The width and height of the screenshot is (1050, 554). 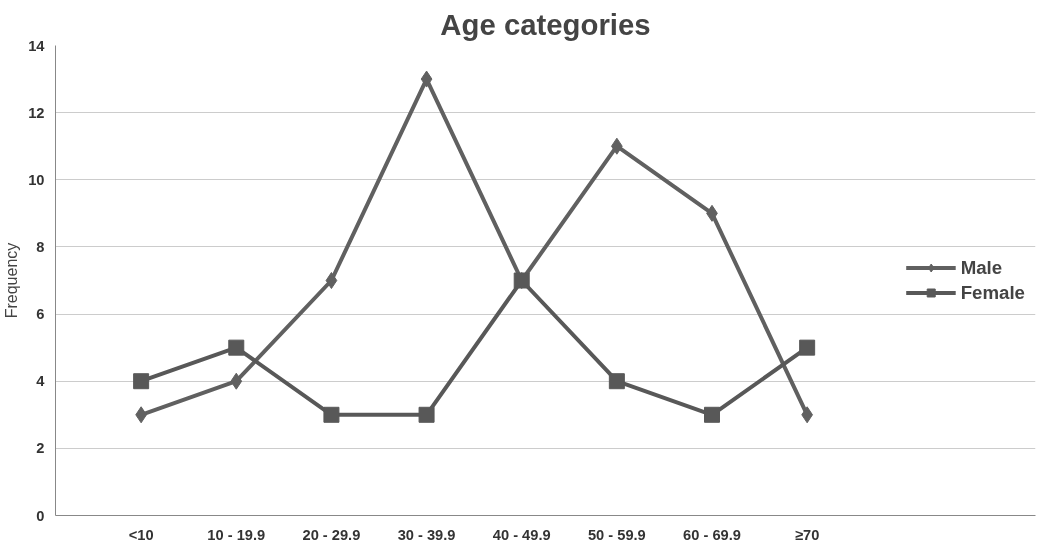 I want to click on legend-label: Male, so click(x=981, y=267).